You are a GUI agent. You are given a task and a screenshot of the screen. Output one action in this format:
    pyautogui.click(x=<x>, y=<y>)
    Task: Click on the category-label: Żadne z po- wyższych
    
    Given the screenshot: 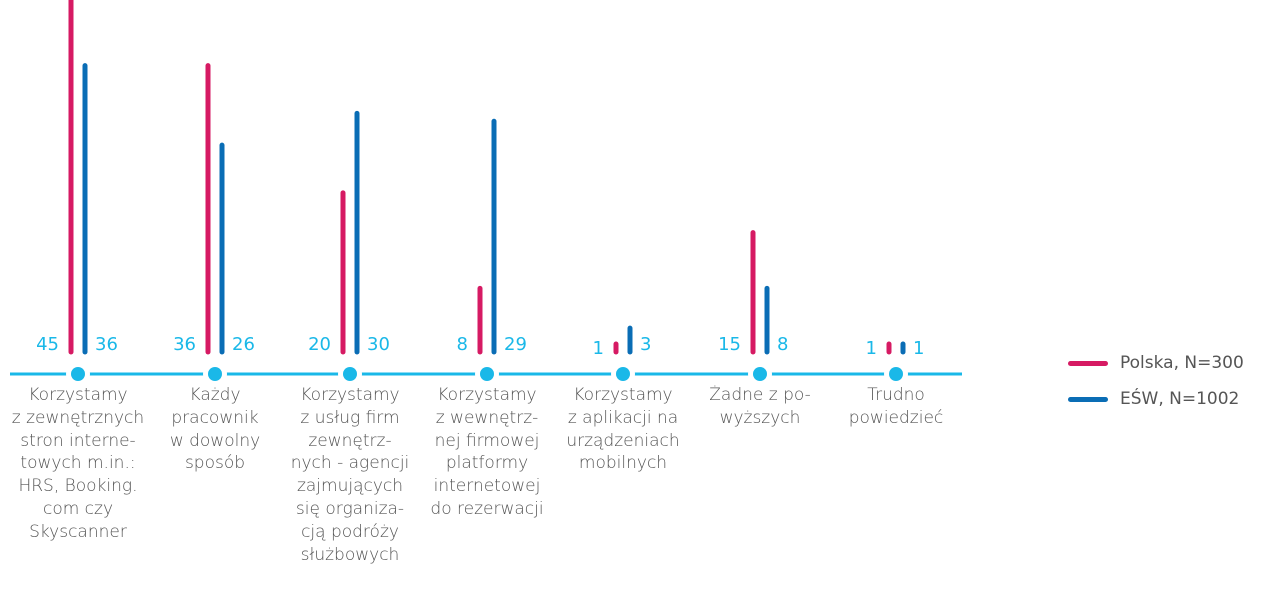 What is the action you would take?
    pyautogui.click(x=760, y=406)
    